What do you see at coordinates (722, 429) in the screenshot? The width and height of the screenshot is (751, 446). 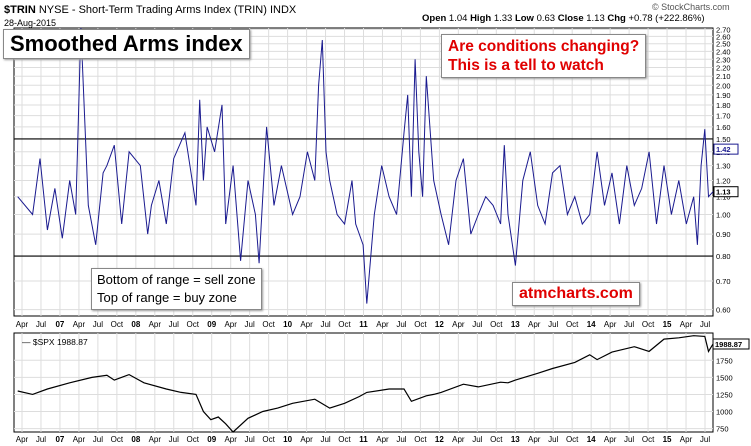 I see `spx-y-tick-label: 750` at bounding box center [722, 429].